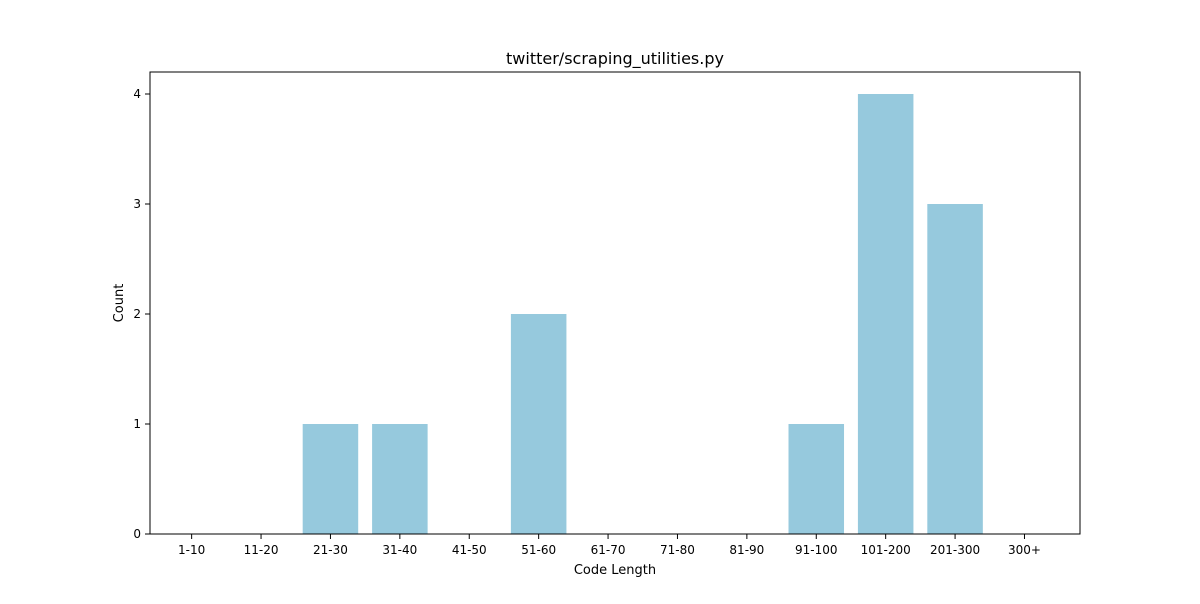 Image resolution: width=1200 pixels, height=604 pixels. Describe the element at coordinates (886, 550) in the screenshot. I see `x-tick-label: 101-200` at that location.